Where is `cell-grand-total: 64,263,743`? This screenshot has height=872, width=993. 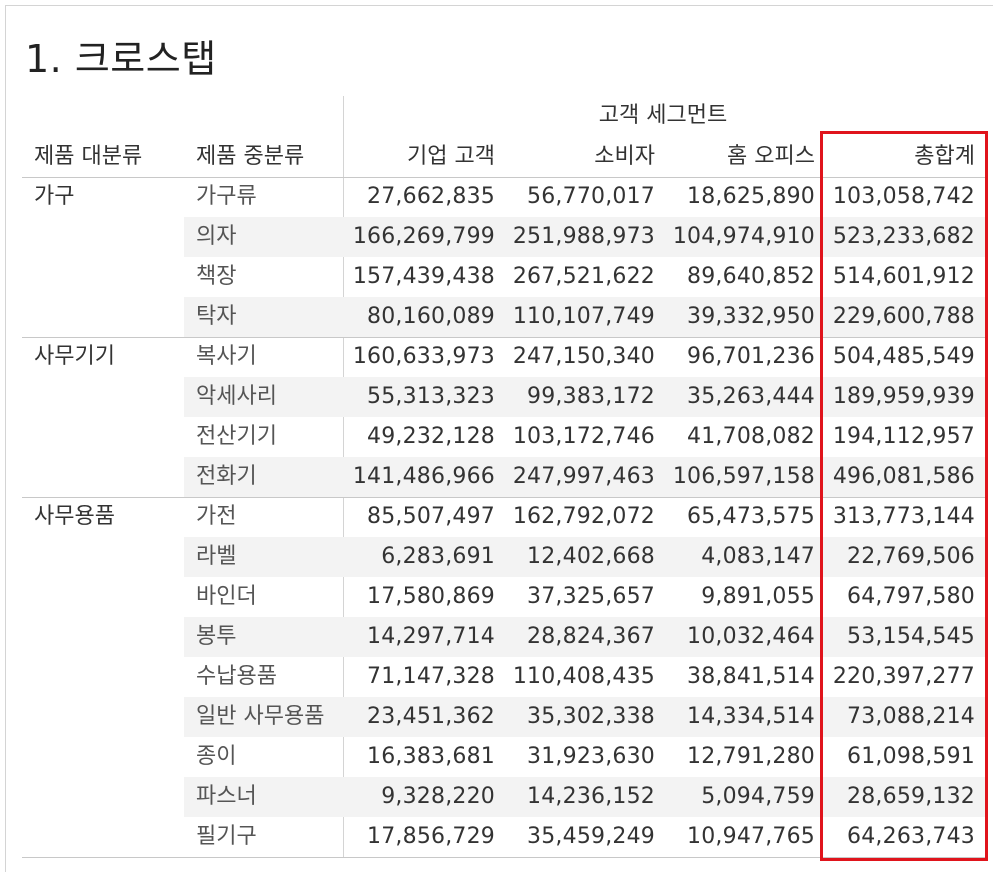 cell-grand-total: 64,263,743 is located at coordinates (911, 836).